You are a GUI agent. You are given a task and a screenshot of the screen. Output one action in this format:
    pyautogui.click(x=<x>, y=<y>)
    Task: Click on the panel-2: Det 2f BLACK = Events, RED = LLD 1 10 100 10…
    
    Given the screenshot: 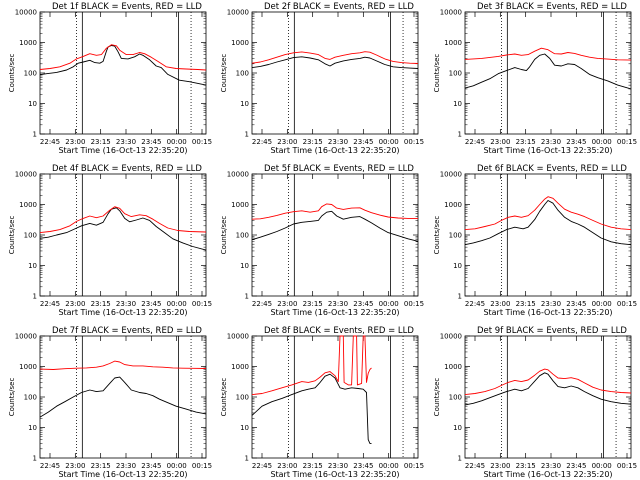 What is the action you would take?
    pyautogui.click(x=322, y=78)
    